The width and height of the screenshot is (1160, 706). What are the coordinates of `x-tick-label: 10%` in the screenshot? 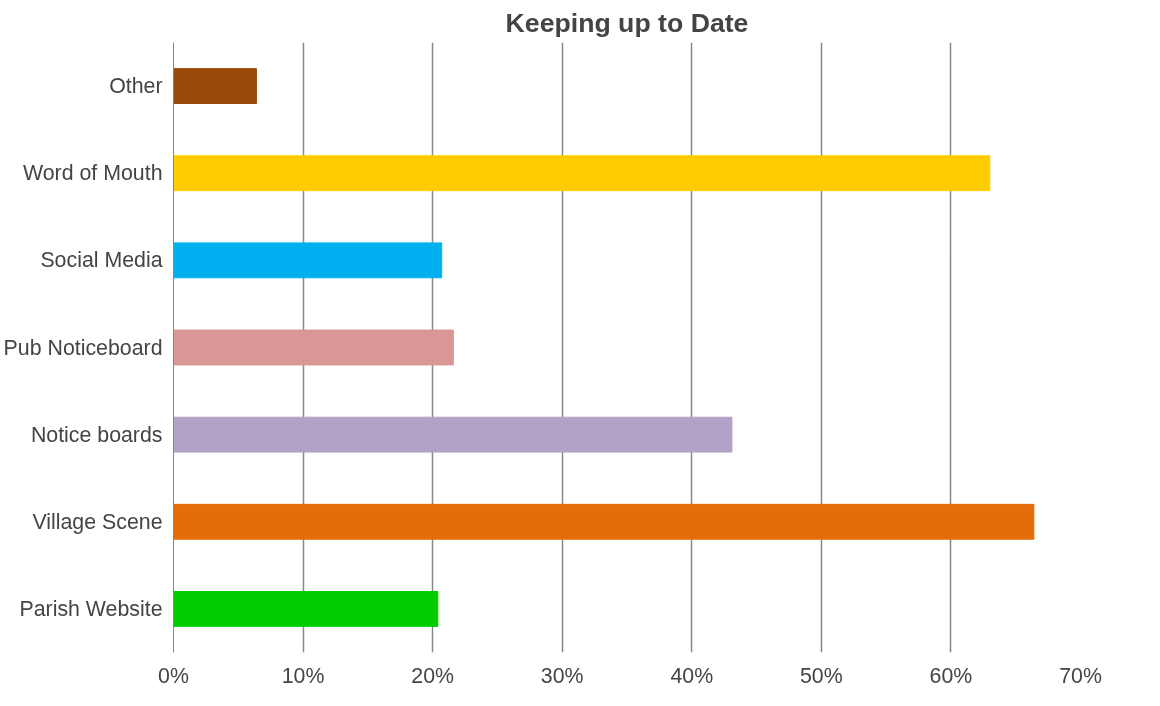 It's located at (303, 675).